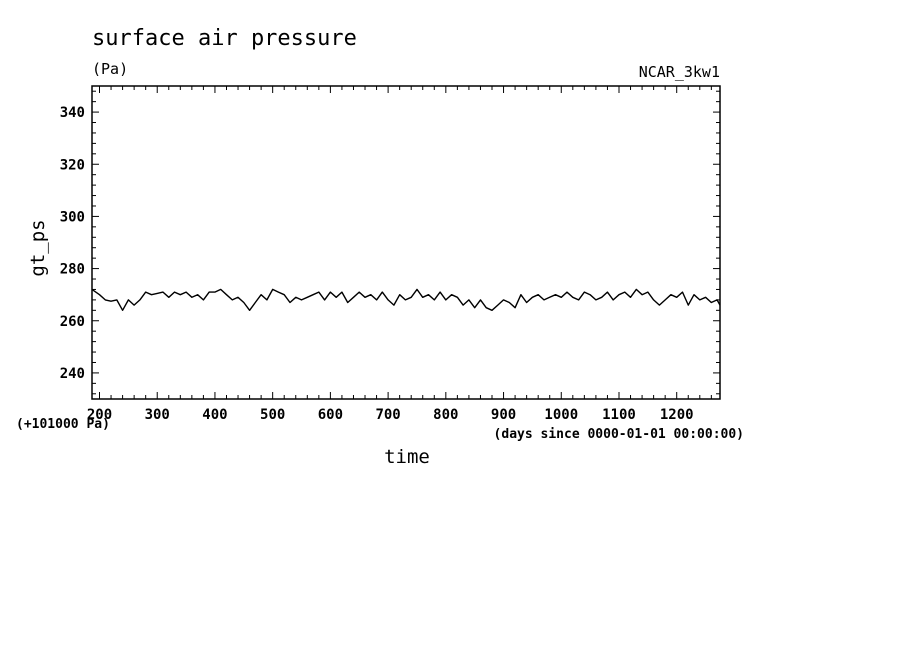 This screenshot has width=904, height=654. I want to click on x-tick-labels: 200 300 400 500 600 700 800 900 1000 1100 1200, so click(390, 415).